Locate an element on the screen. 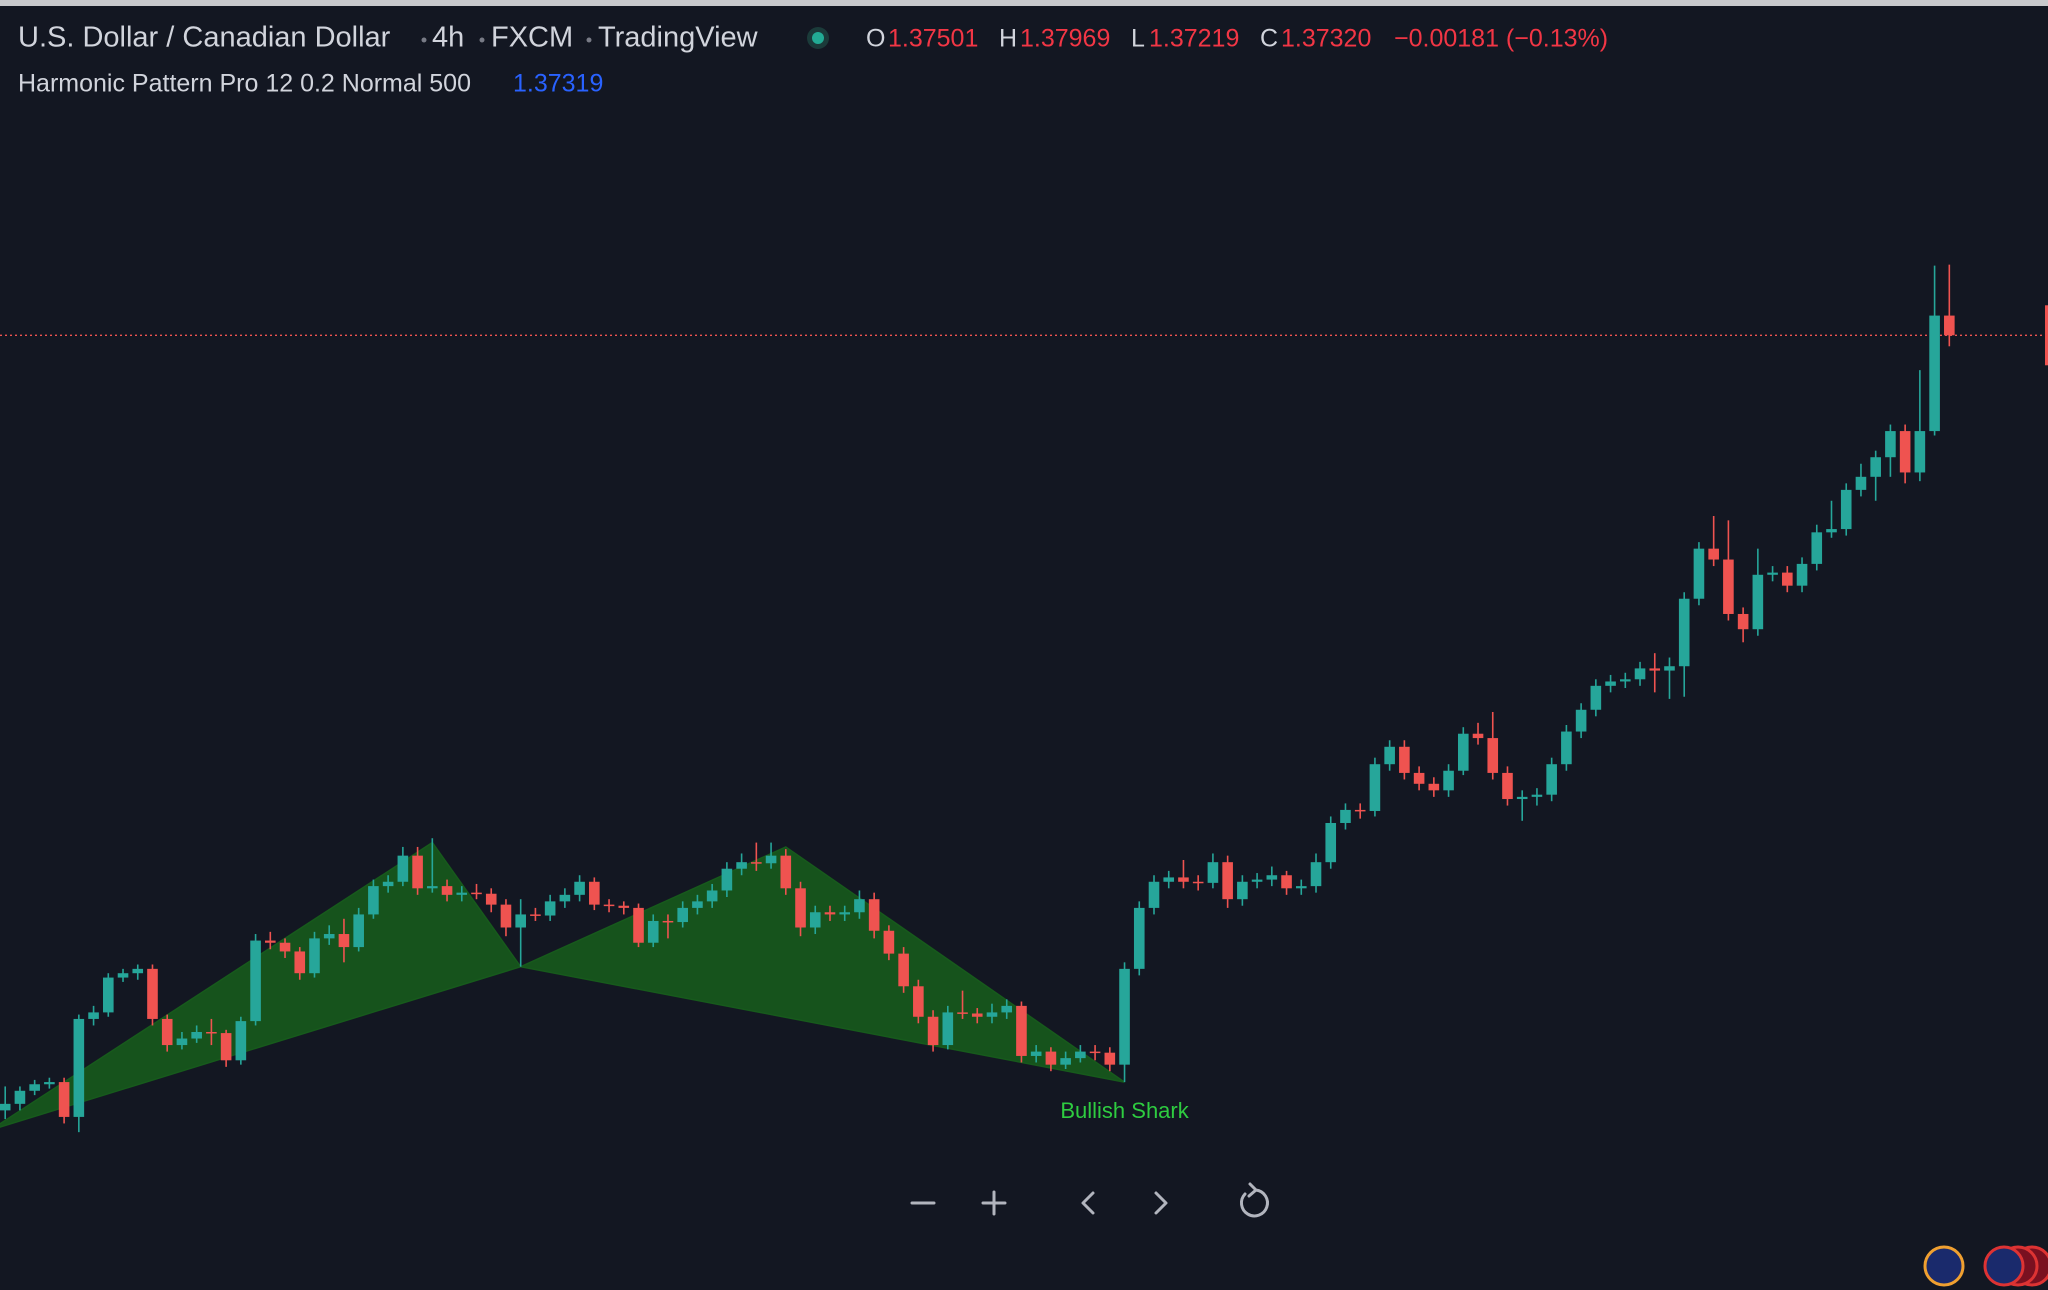 Image resolution: width=2048 pixels, height=1290 pixels. window-edge is located at coordinates (1024, 3).